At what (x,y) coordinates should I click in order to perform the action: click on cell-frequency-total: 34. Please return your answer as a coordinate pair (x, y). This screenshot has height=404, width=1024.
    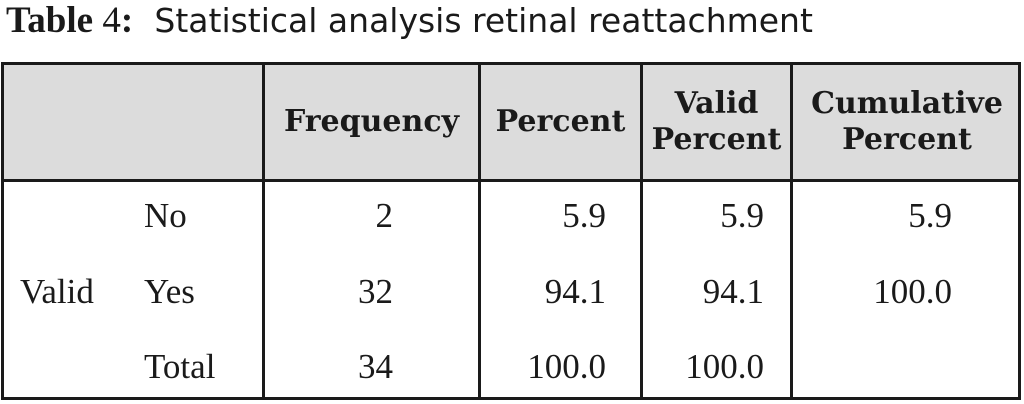
    Looking at the image, I should click on (375, 366).